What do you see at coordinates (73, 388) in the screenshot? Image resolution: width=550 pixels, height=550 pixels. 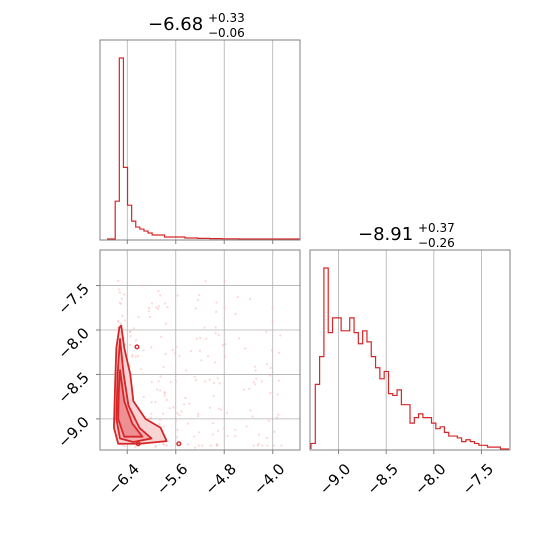 I see `tick-label-y2-2: −8.5` at bounding box center [73, 388].